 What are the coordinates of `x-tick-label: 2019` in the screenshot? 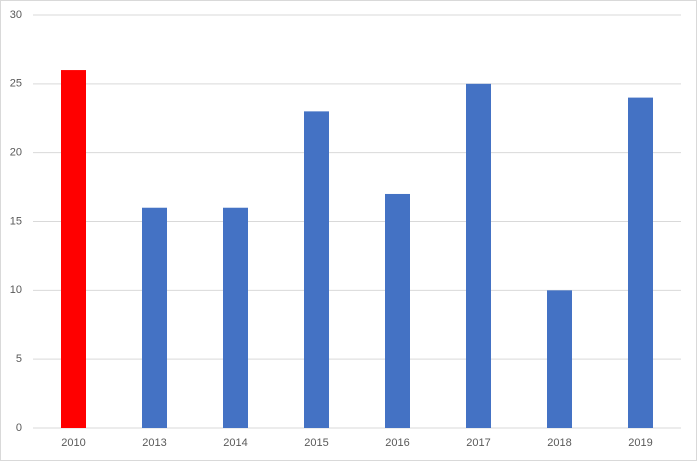 It's located at (640, 443).